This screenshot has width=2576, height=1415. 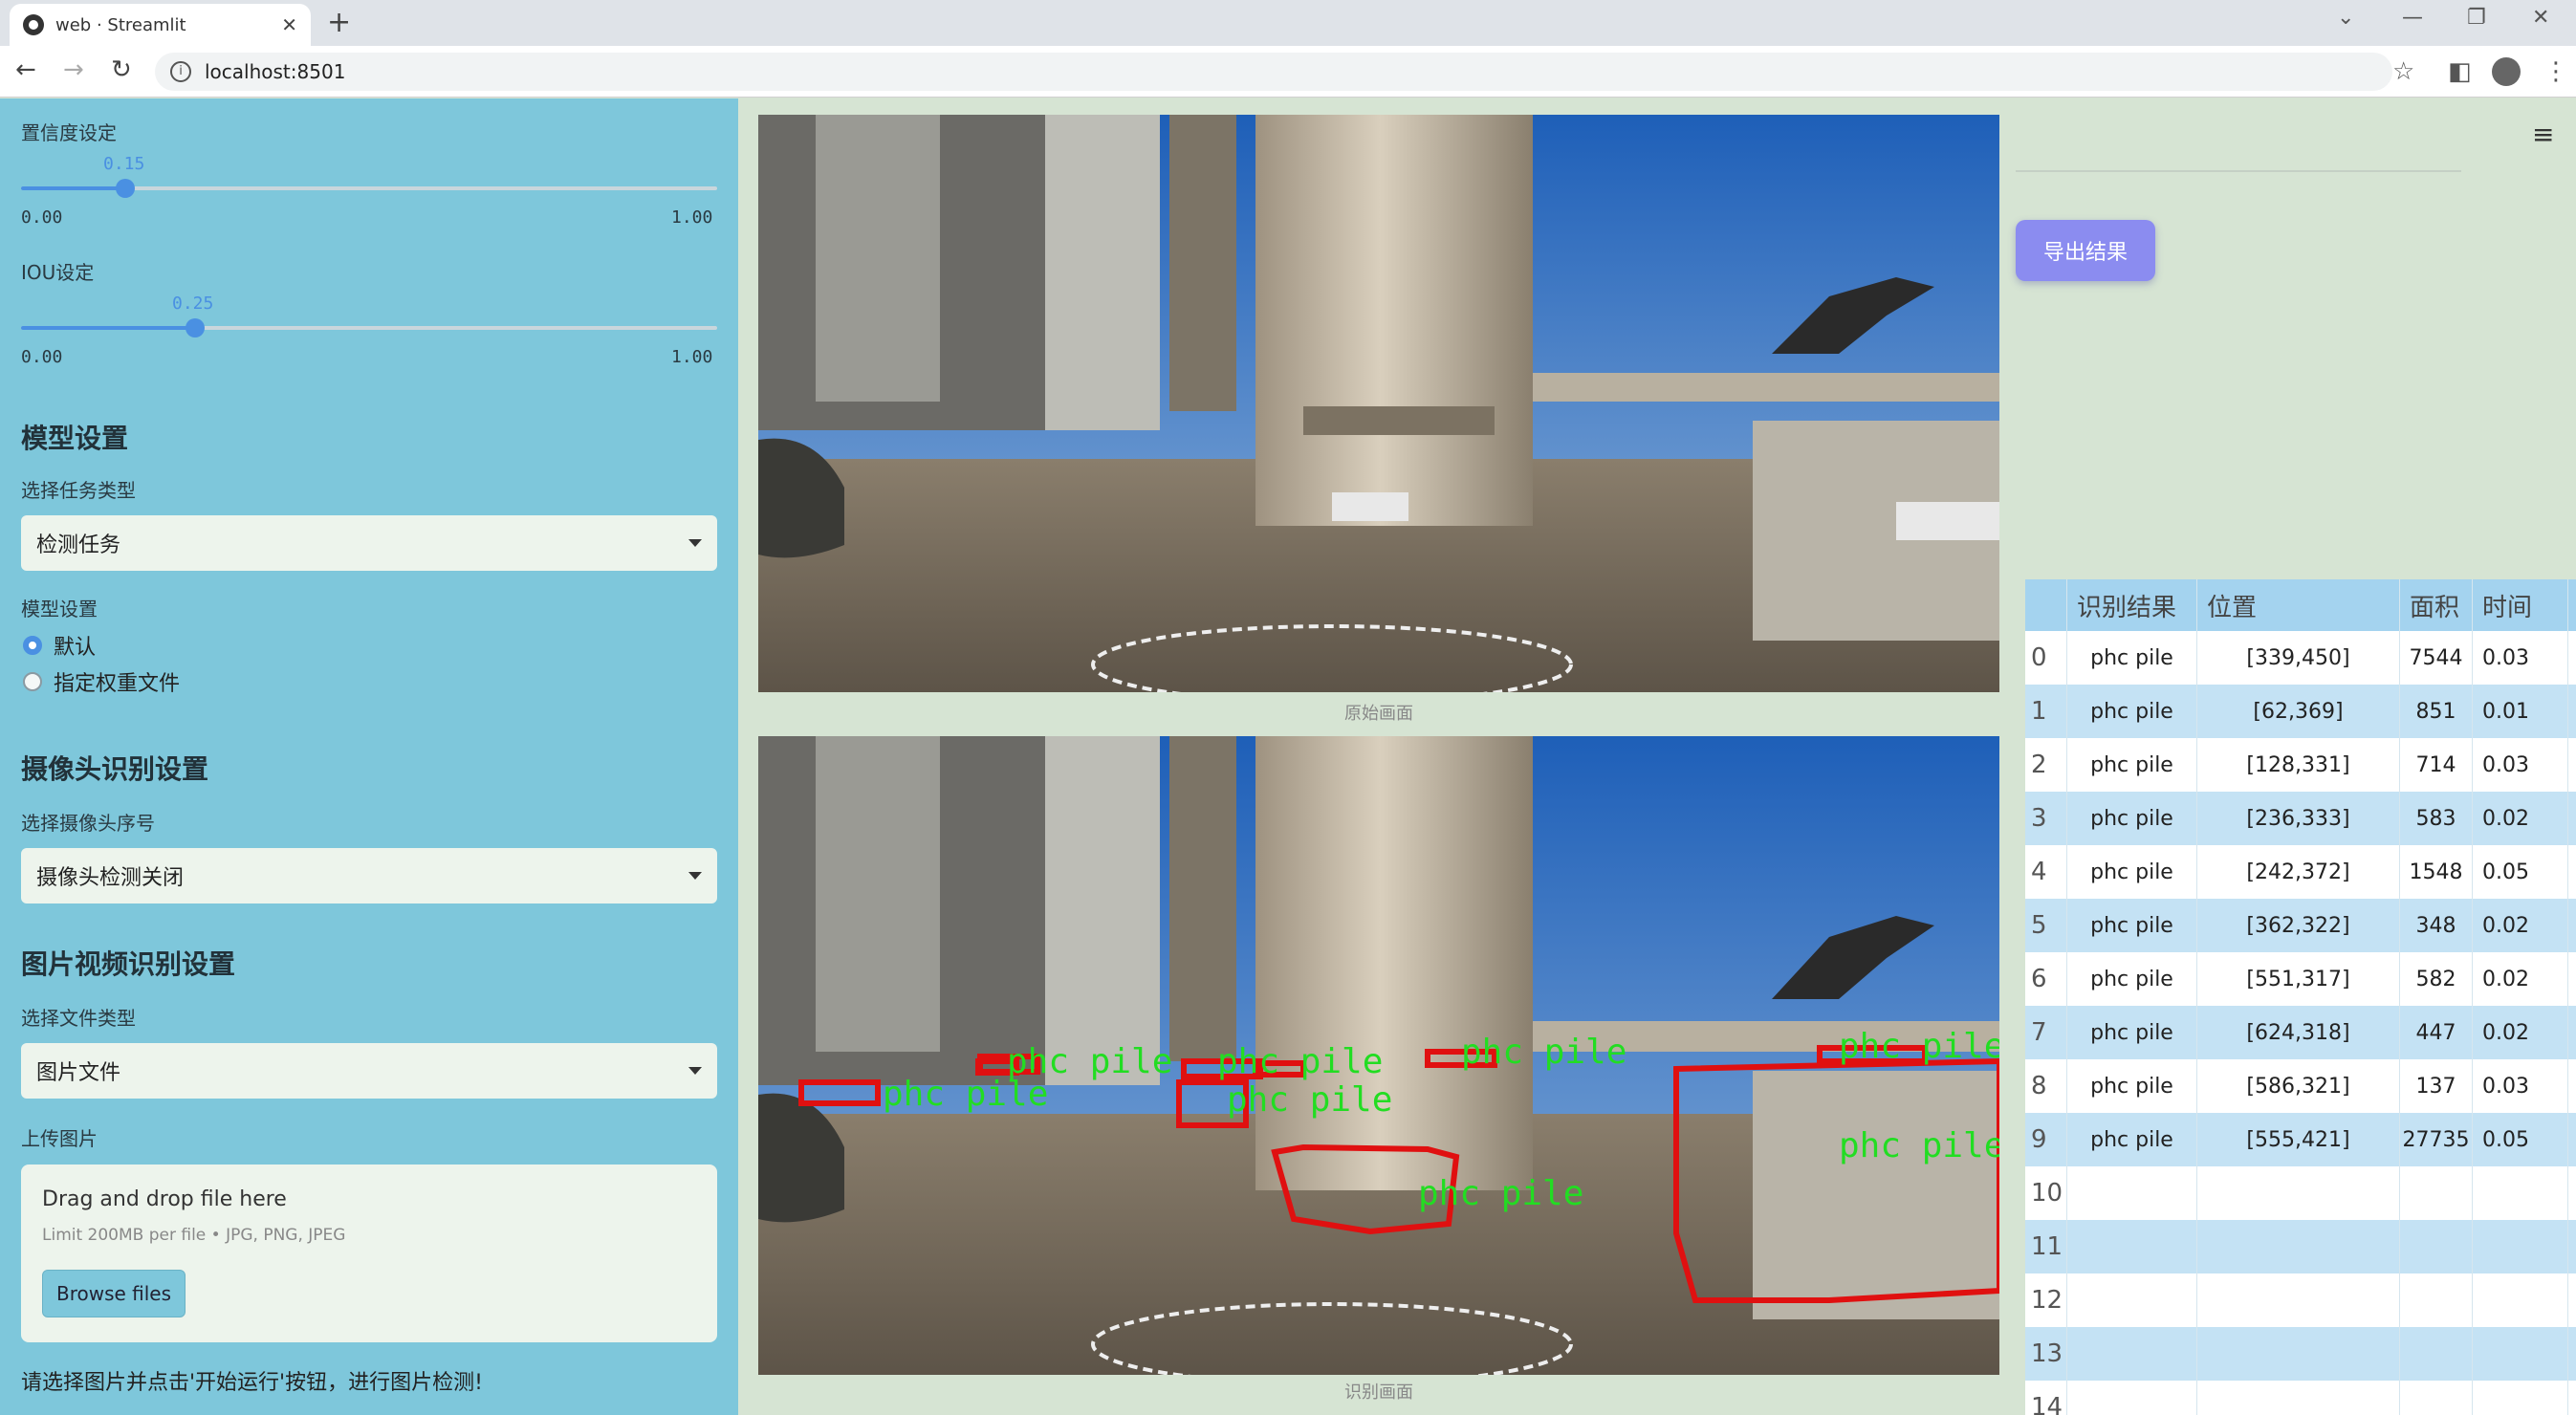 I want to click on table-row: 12, so click(x=2300, y=1300).